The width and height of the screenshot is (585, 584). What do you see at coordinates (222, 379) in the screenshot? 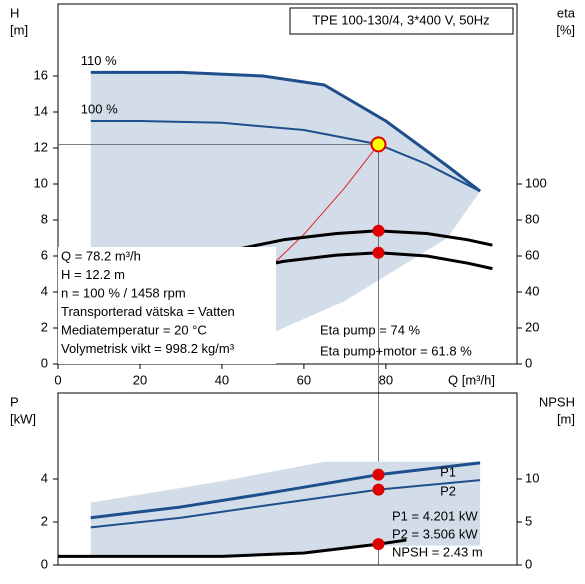
I see `x-tick-label: 40` at bounding box center [222, 379].